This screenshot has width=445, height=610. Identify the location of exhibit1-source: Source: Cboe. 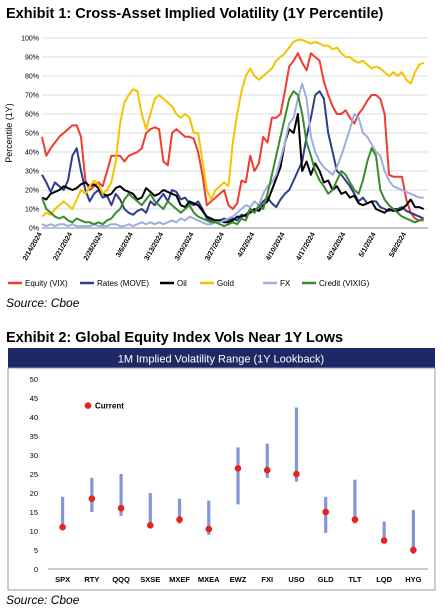
(43, 303).